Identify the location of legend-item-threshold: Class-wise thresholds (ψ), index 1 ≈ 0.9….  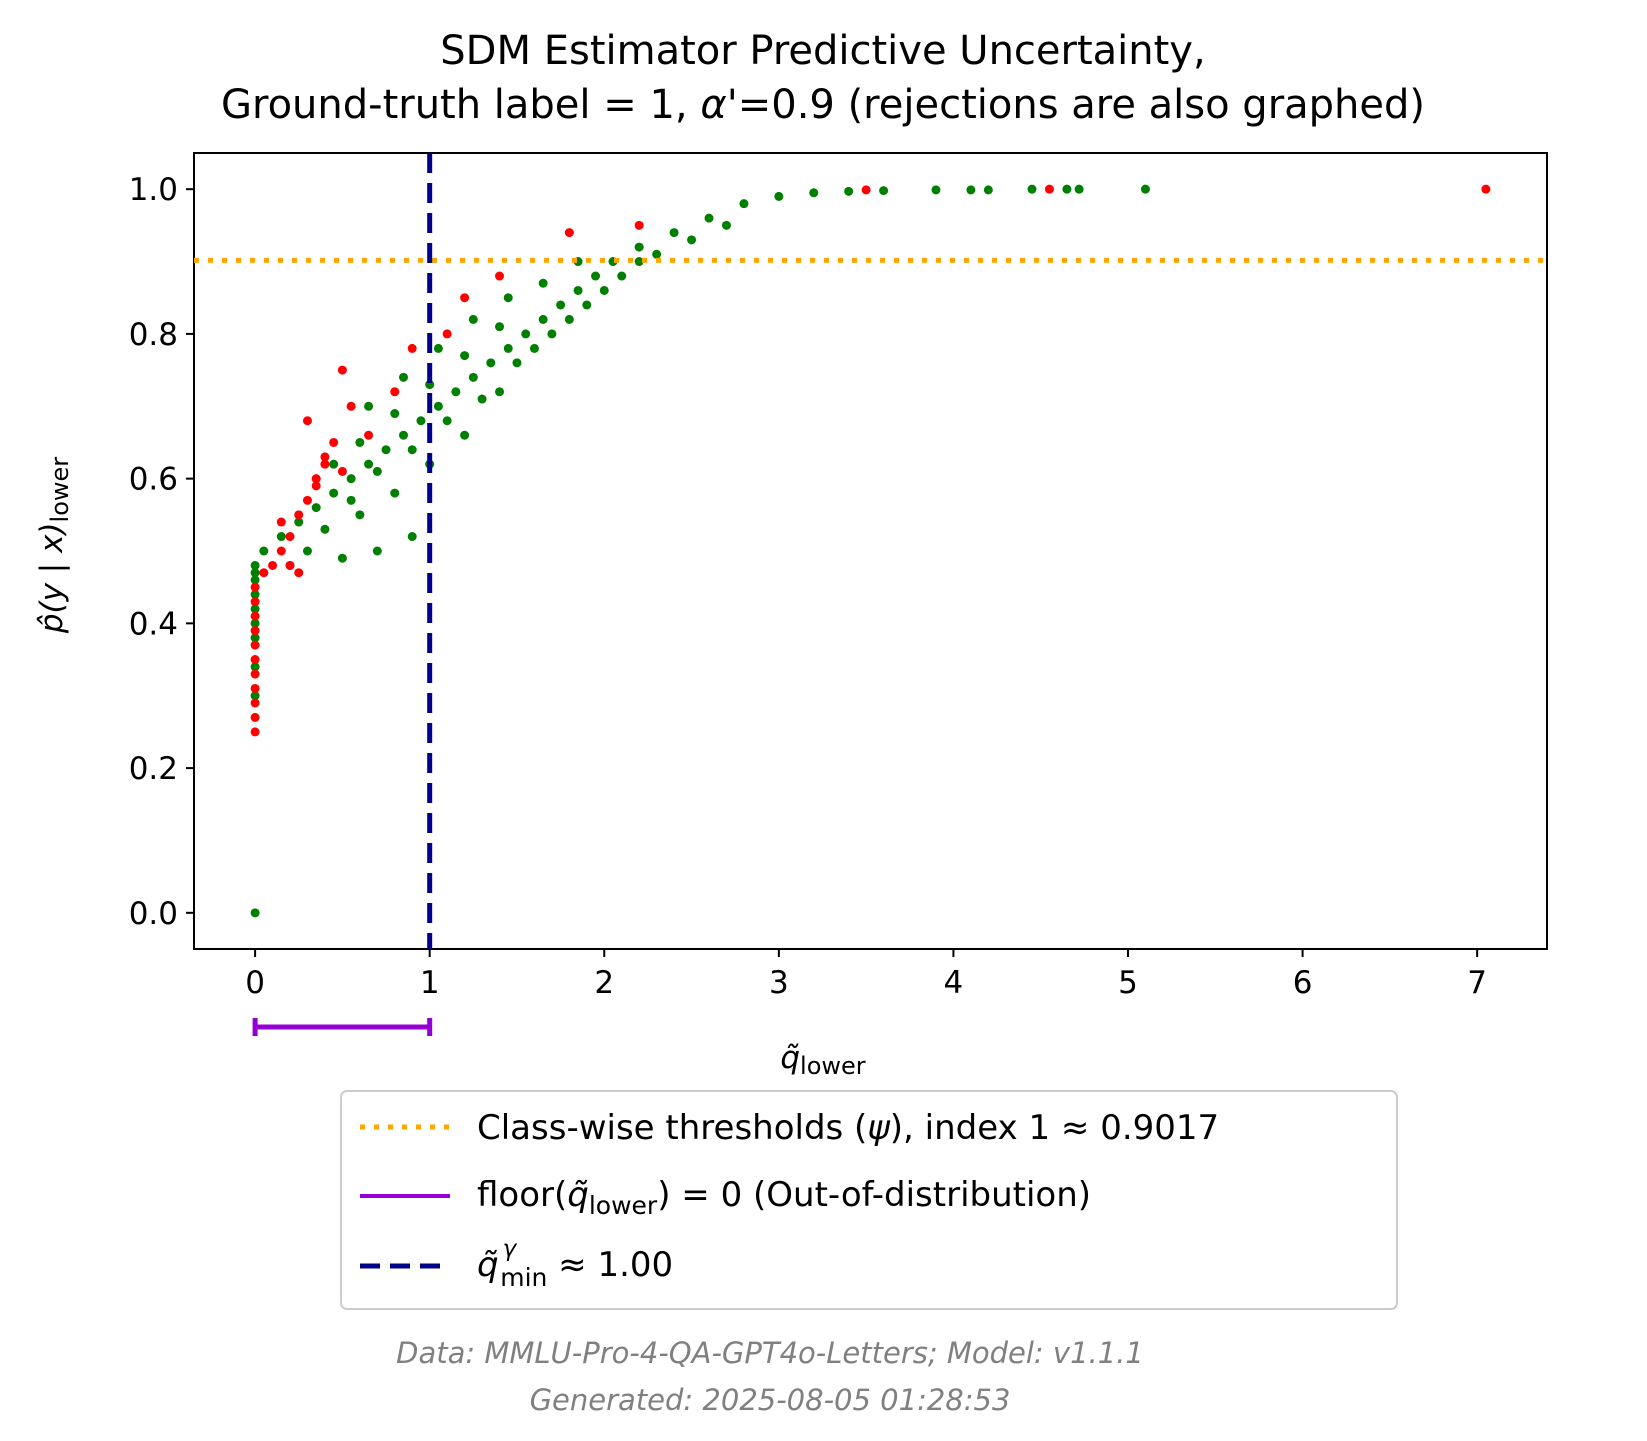
(848, 1128).